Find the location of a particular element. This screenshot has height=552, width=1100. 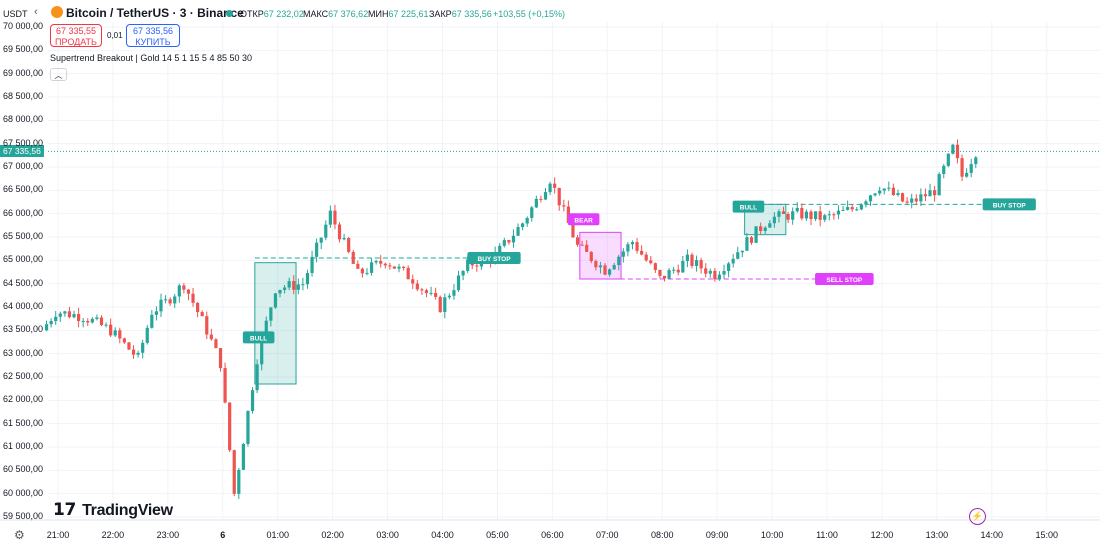

bull-marker-2: BULL is located at coordinates (748, 208).